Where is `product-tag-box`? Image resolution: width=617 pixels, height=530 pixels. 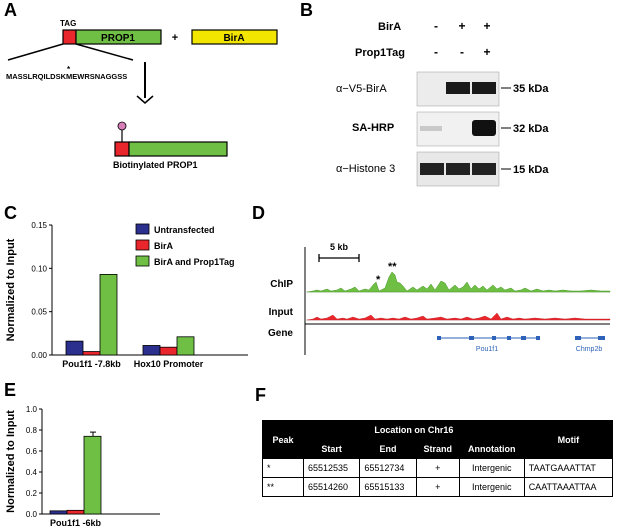 product-tag-box is located at coordinates (122, 149).